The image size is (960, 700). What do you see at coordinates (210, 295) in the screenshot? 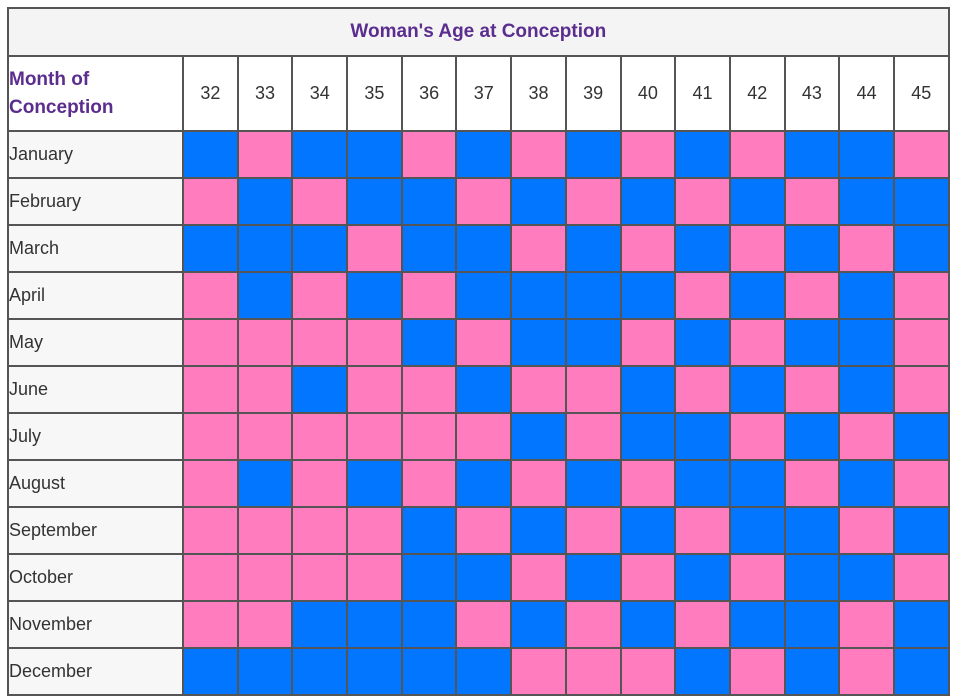
I see `cell-april-32-pink` at bounding box center [210, 295].